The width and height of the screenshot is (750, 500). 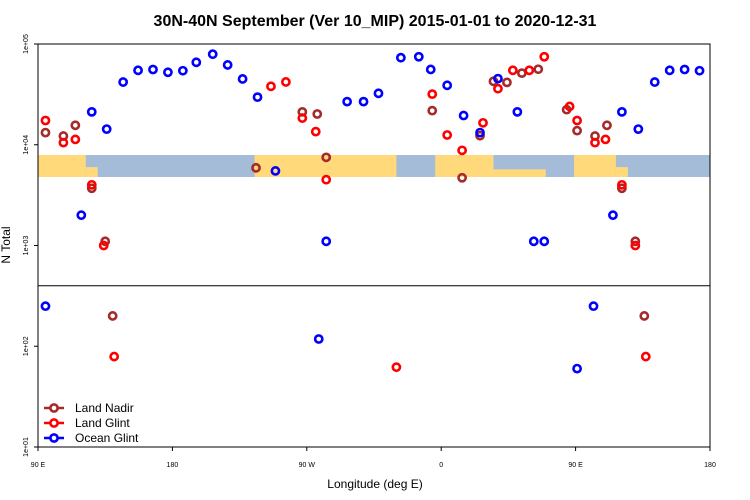 I want to click on legend-label: Land Nadir, so click(x=104, y=408).